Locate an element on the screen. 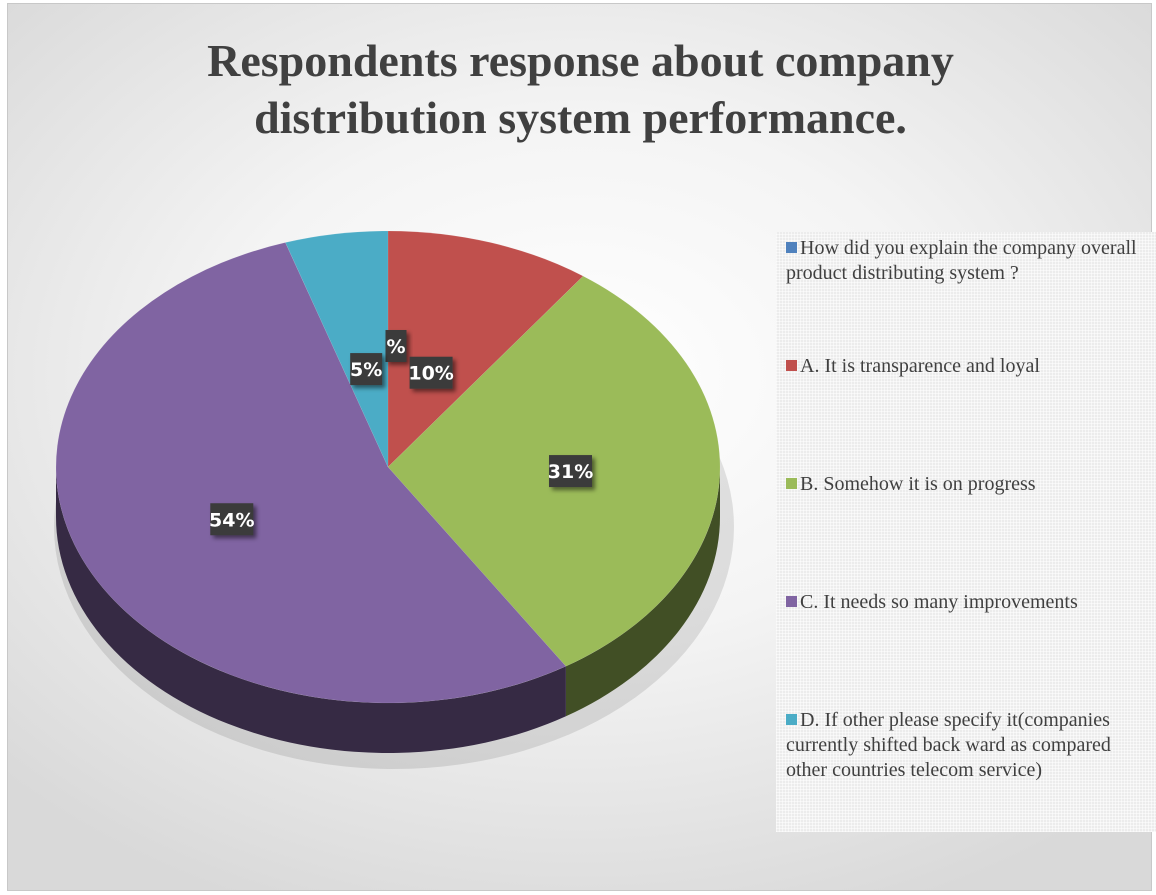  data-label-2: 31% is located at coordinates (570, 471).